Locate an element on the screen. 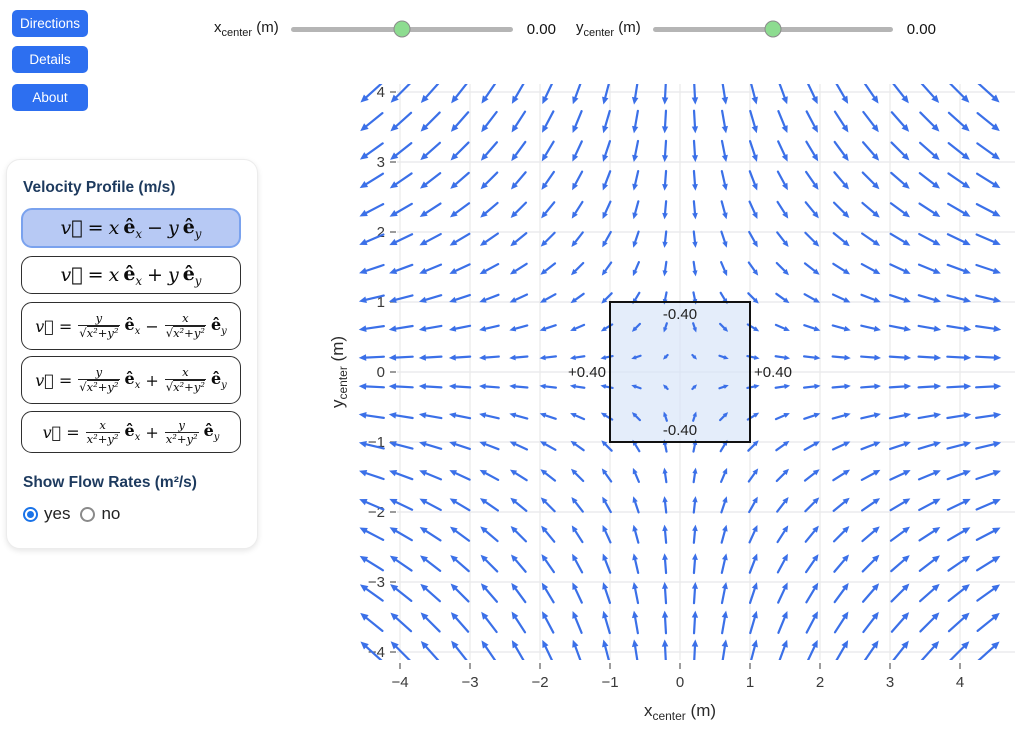  y-center-slider: ycenter (m) 0.00 is located at coordinates (756, 29).